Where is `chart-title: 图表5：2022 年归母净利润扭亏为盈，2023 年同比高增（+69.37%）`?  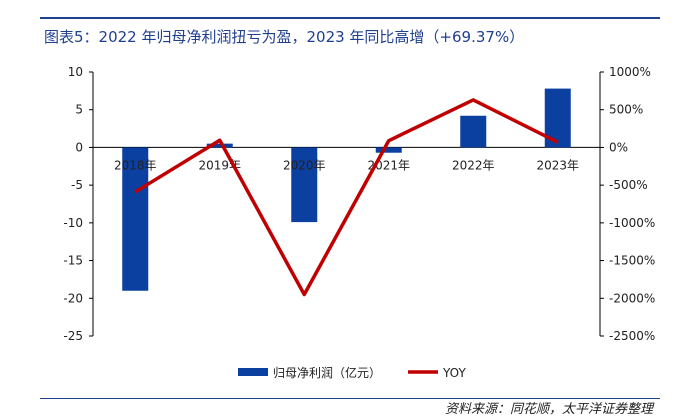
chart-title: 图表5：2022 年归母净利润扭亏为盈，2023 年同比高增（+69.37%） is located at coordinates (284, 37).